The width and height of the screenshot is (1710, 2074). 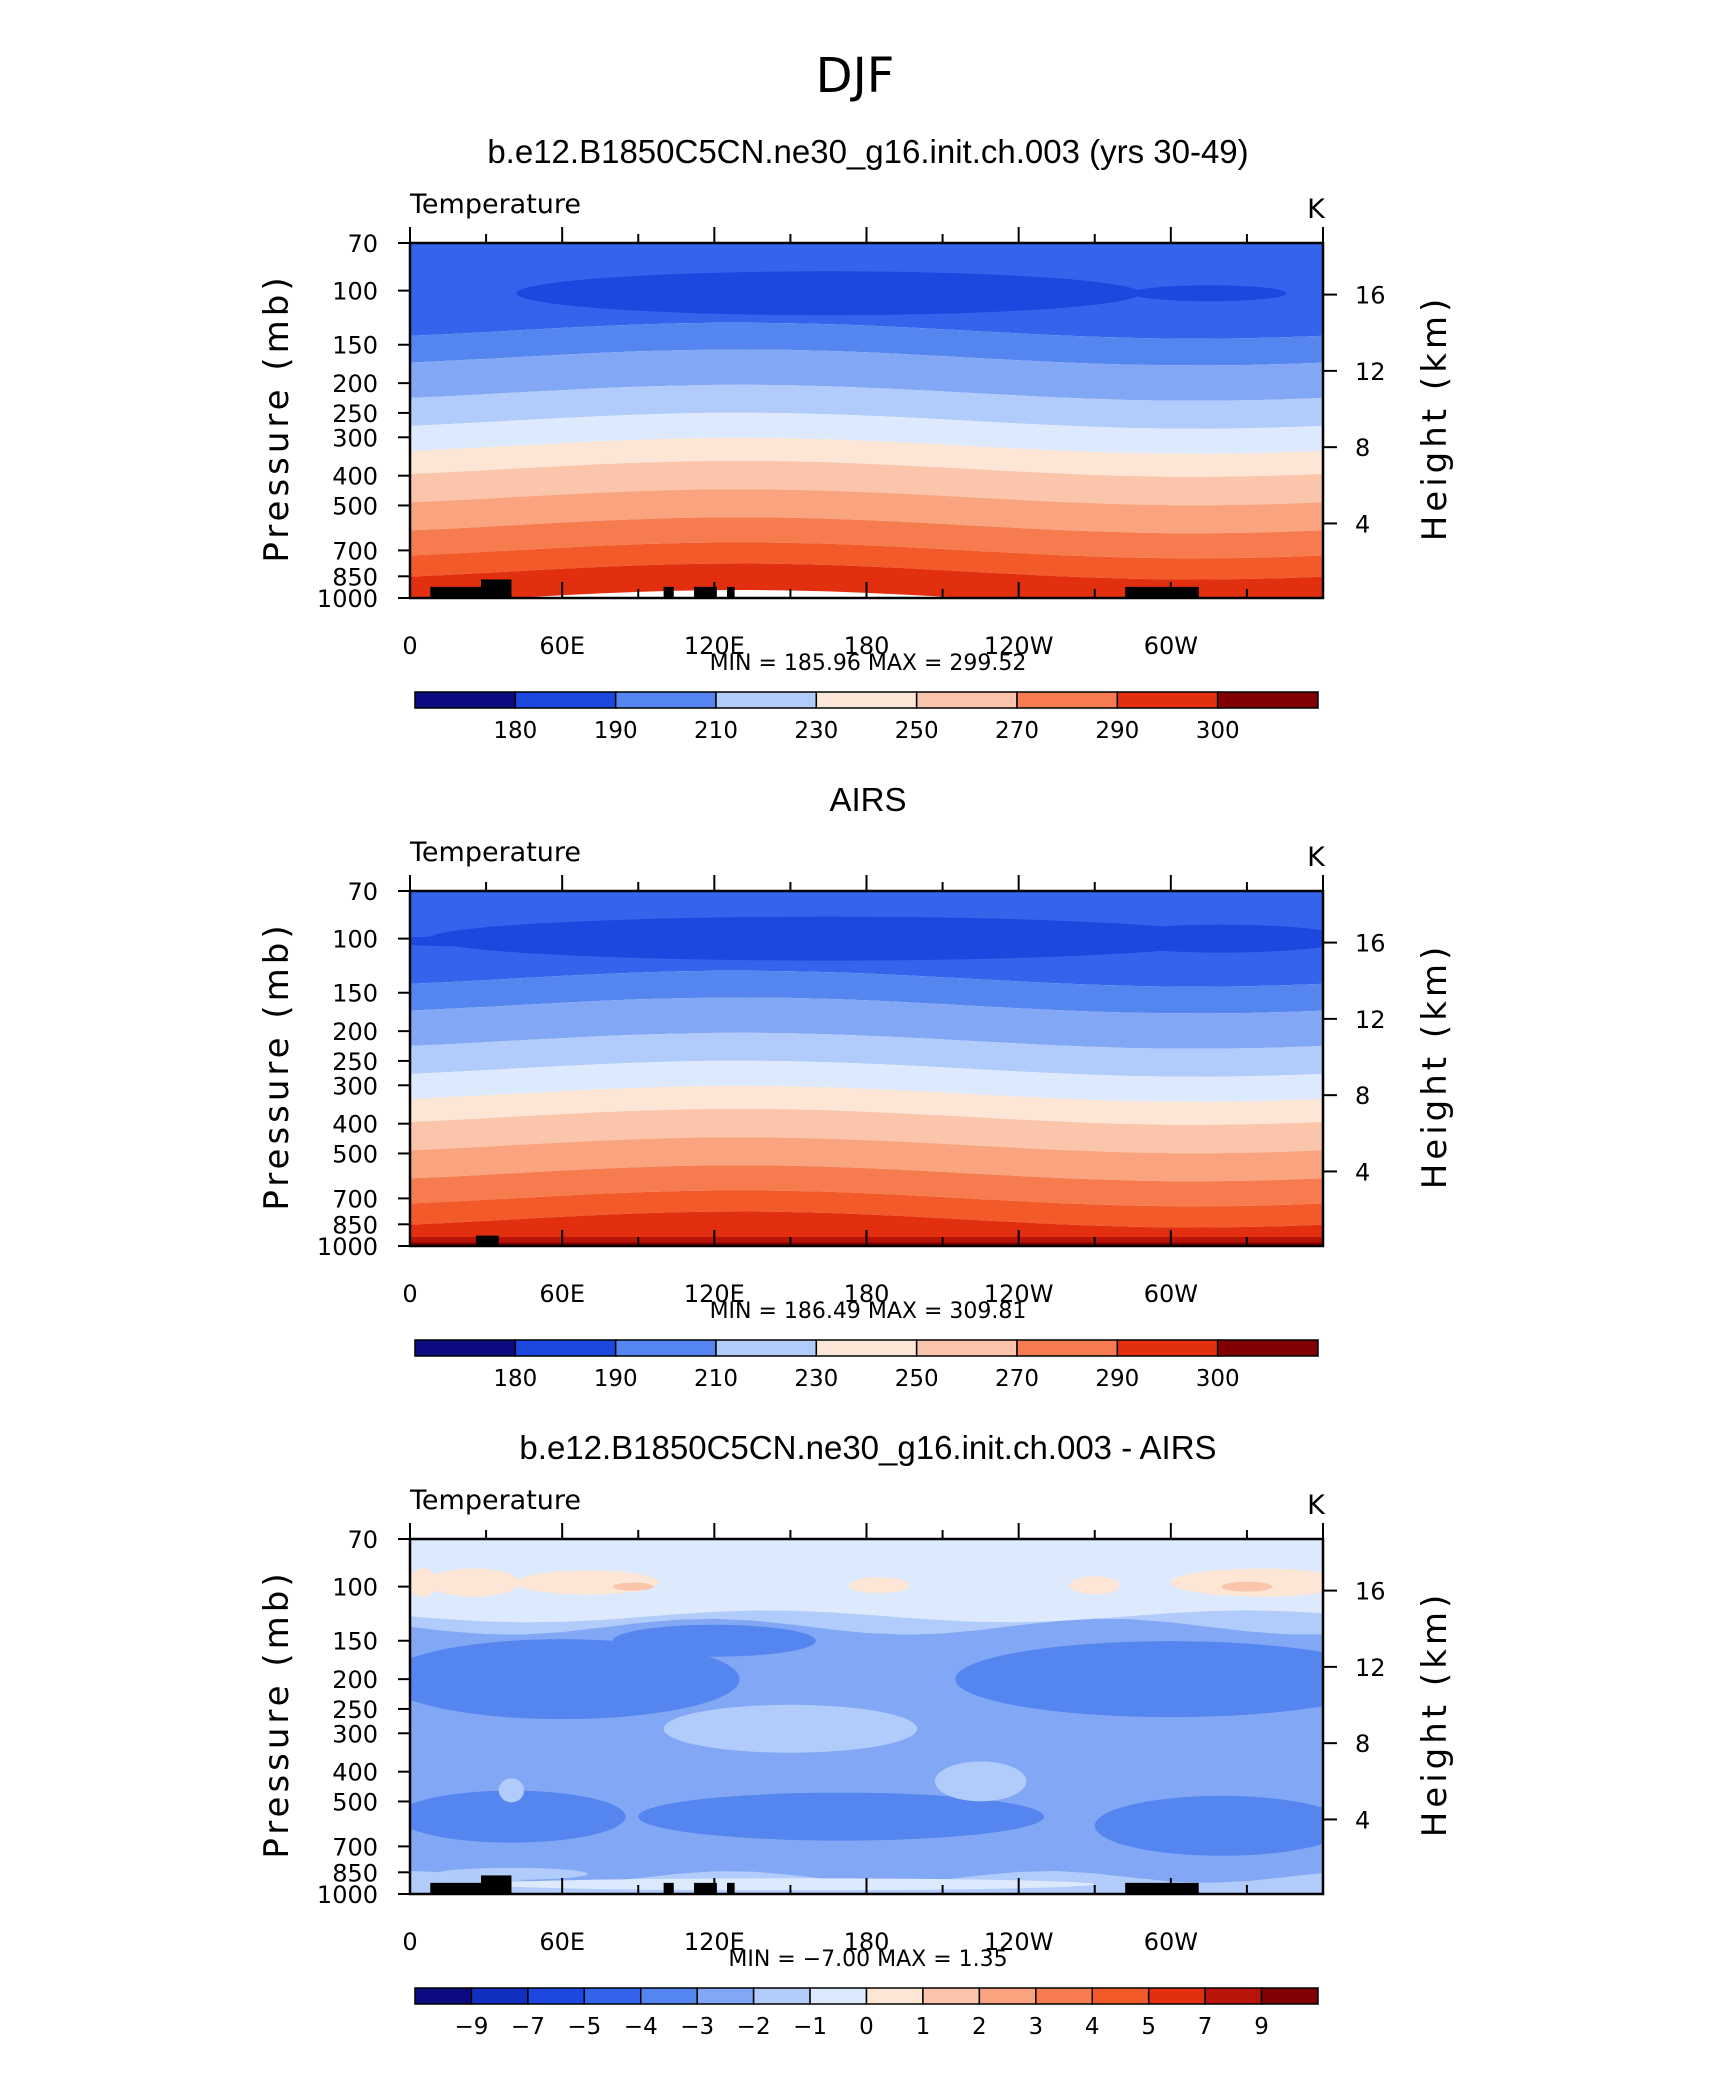 I want to click on colorbar-label: −1, so click(x=810, y=2027).